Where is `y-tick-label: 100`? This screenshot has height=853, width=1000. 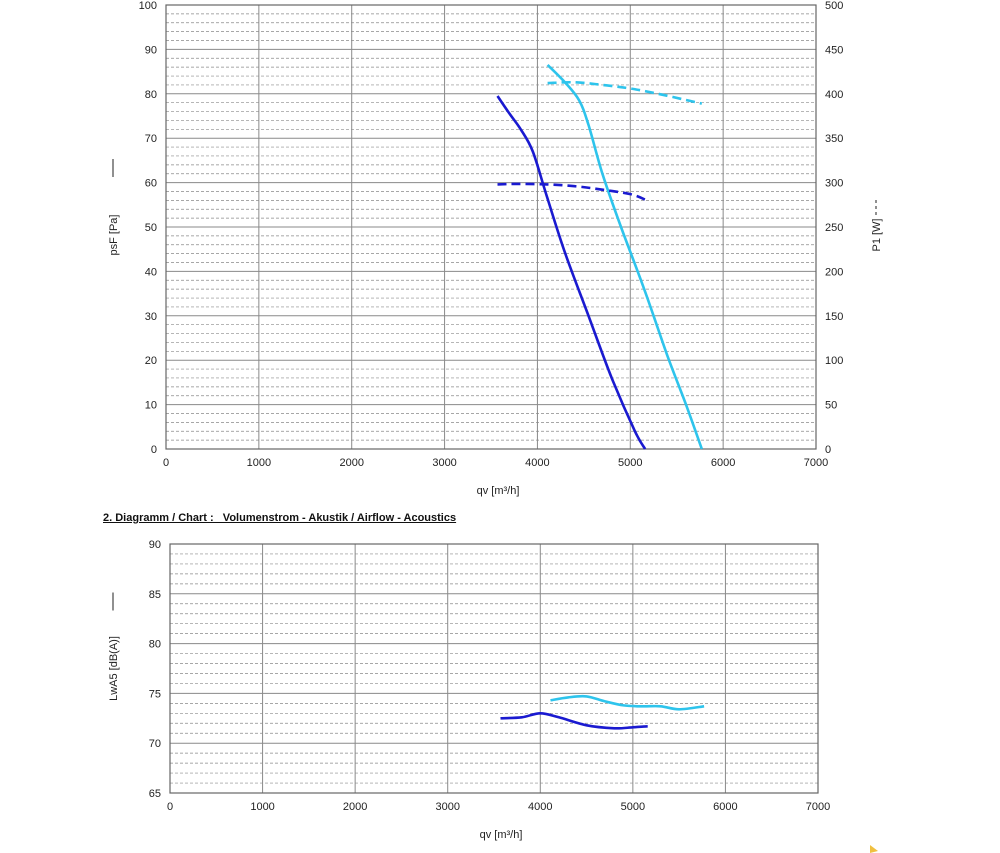 y-tick-label: 100 is located at coordinates (148, 6).